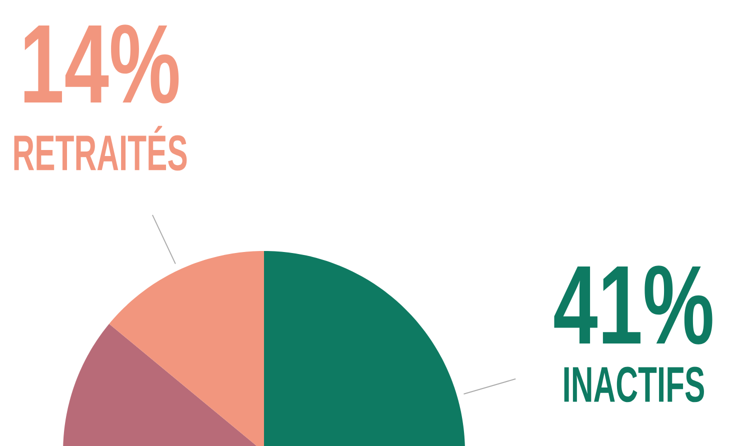 This screenshot has width=747, height=446. Describe the element at coordinates (634, 384) in the screenshot. I see `slice-label: INACTIFS` at that location.